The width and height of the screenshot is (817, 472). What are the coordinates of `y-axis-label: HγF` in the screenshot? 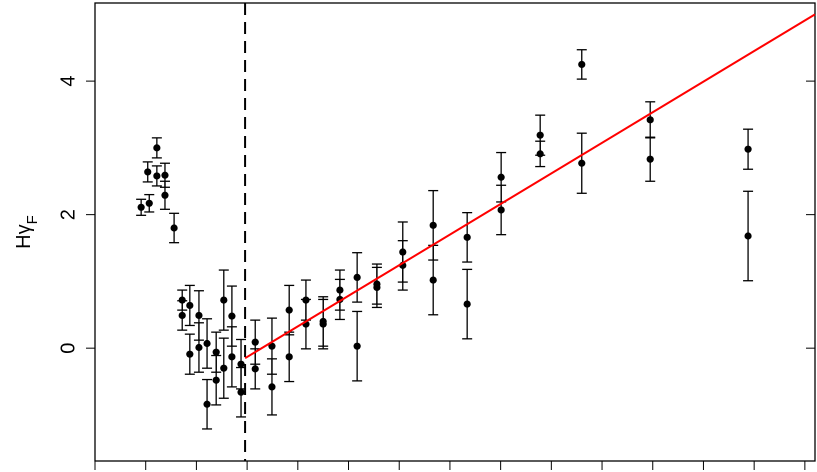 It's located at (27, 232).